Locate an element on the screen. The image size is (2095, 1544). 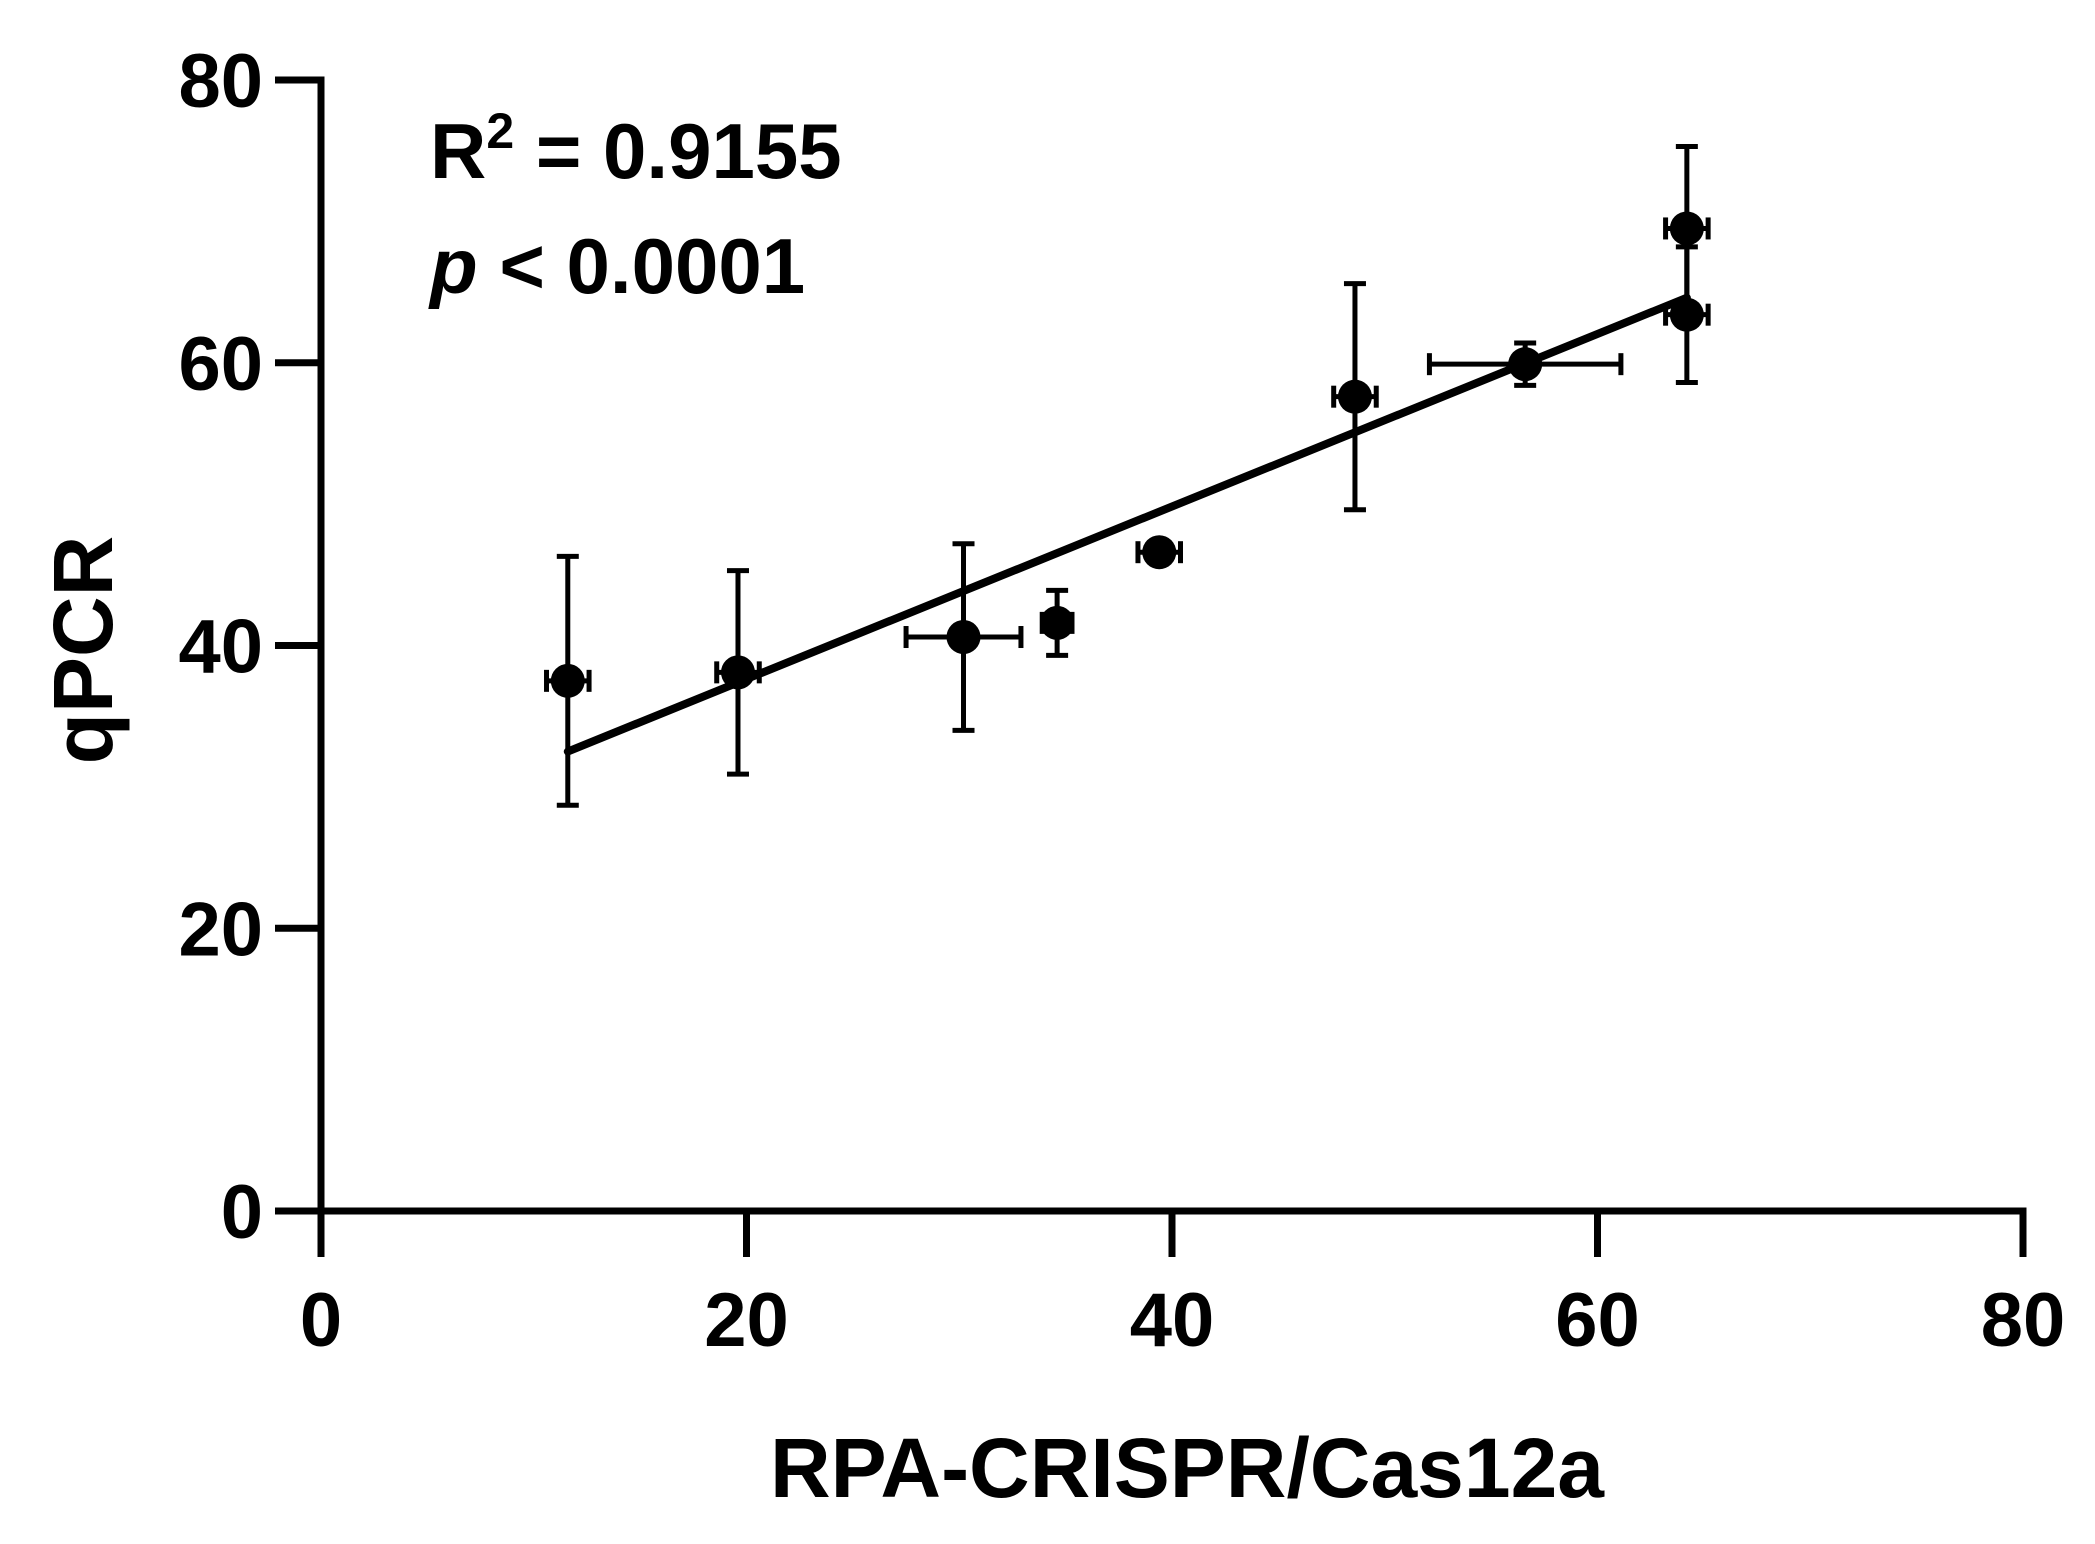
p-value-annotation: p < 0.0001 is located at coordinates (616, 266).